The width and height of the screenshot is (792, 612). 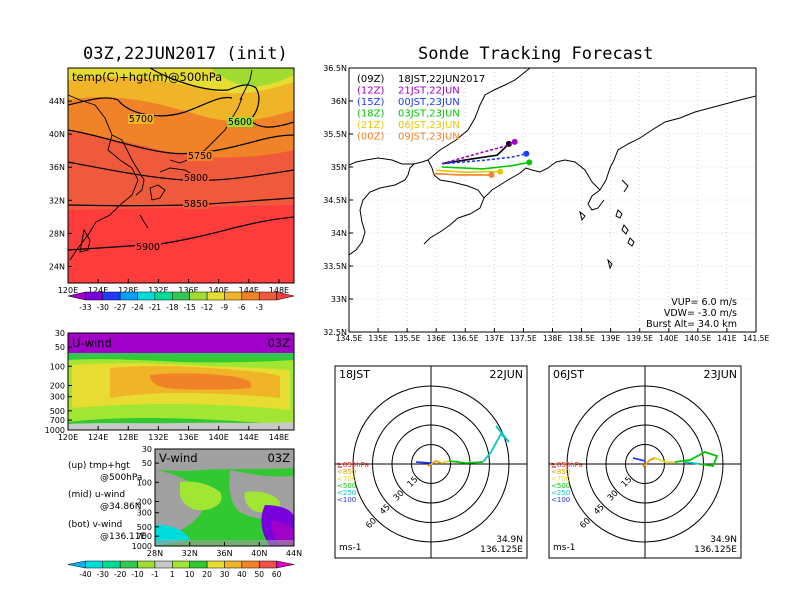 I want to click on colorbar-tick-label: -27, so click(x=120, y=307).